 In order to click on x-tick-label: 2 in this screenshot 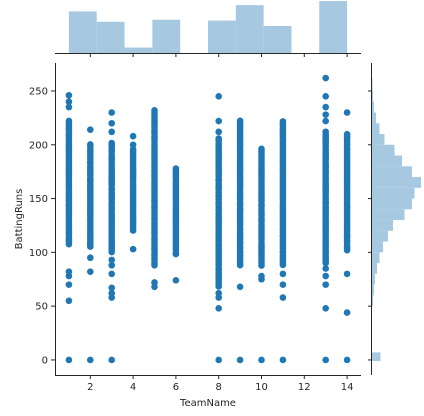, I will do `click(90, 387)`.